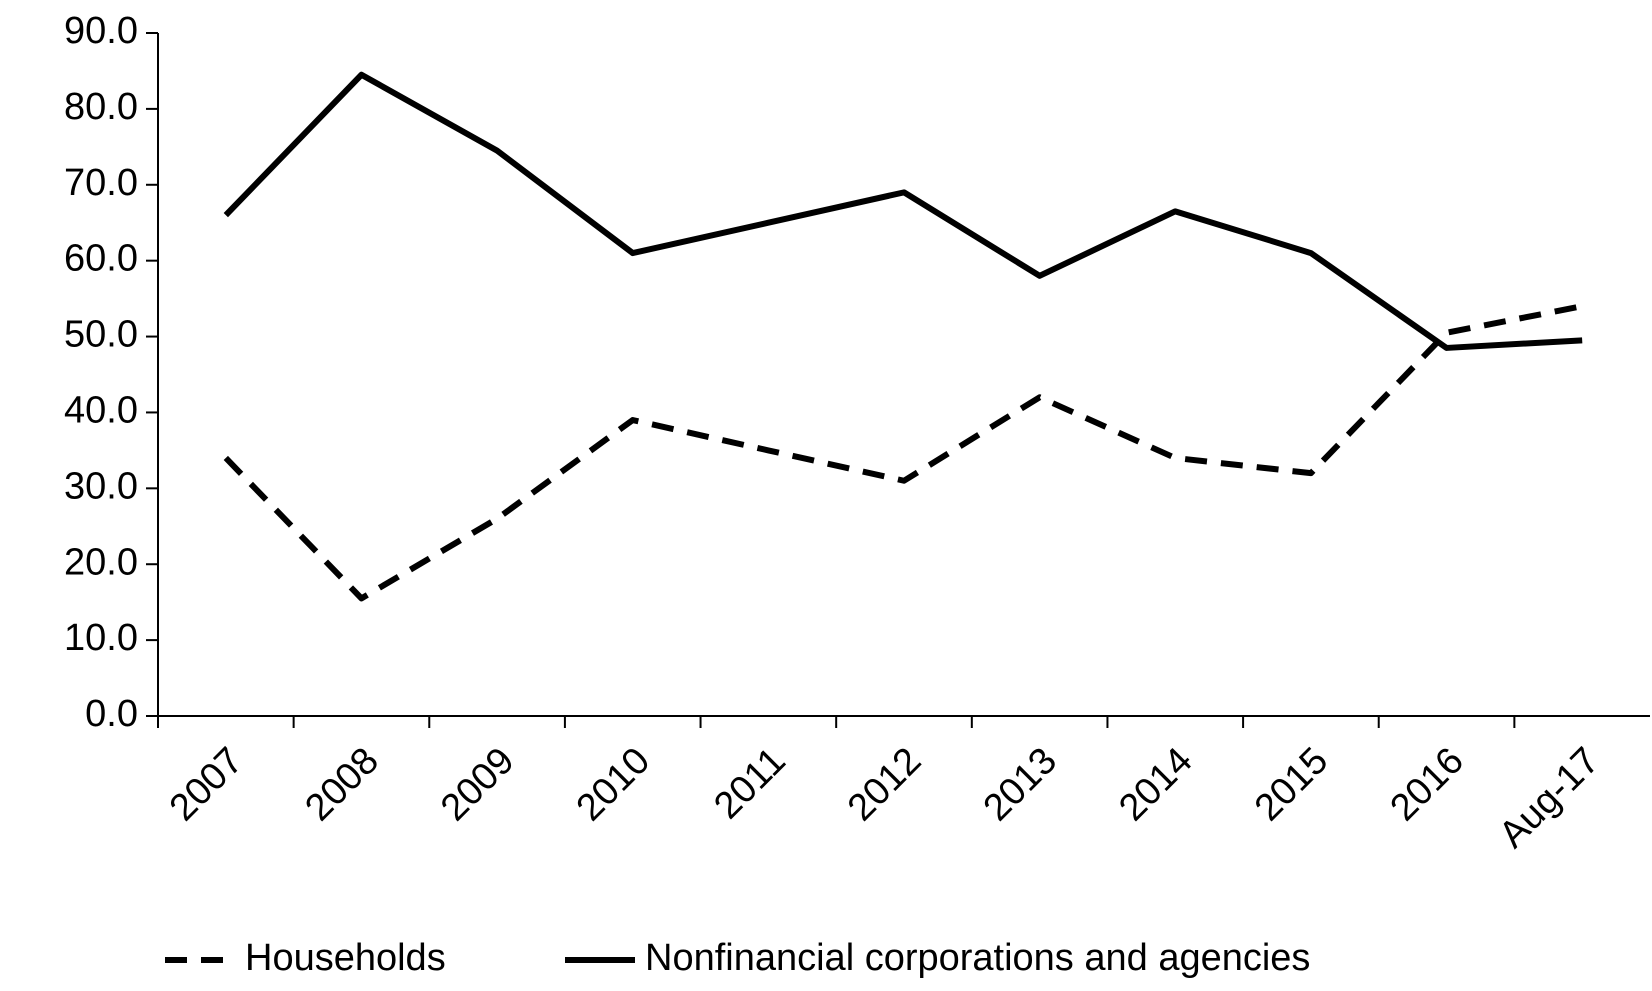 The height and width of the screenshot is (991, 1652). I want to click on legend-label: Nonfinancial corporations and agencies, so click(977, 958).